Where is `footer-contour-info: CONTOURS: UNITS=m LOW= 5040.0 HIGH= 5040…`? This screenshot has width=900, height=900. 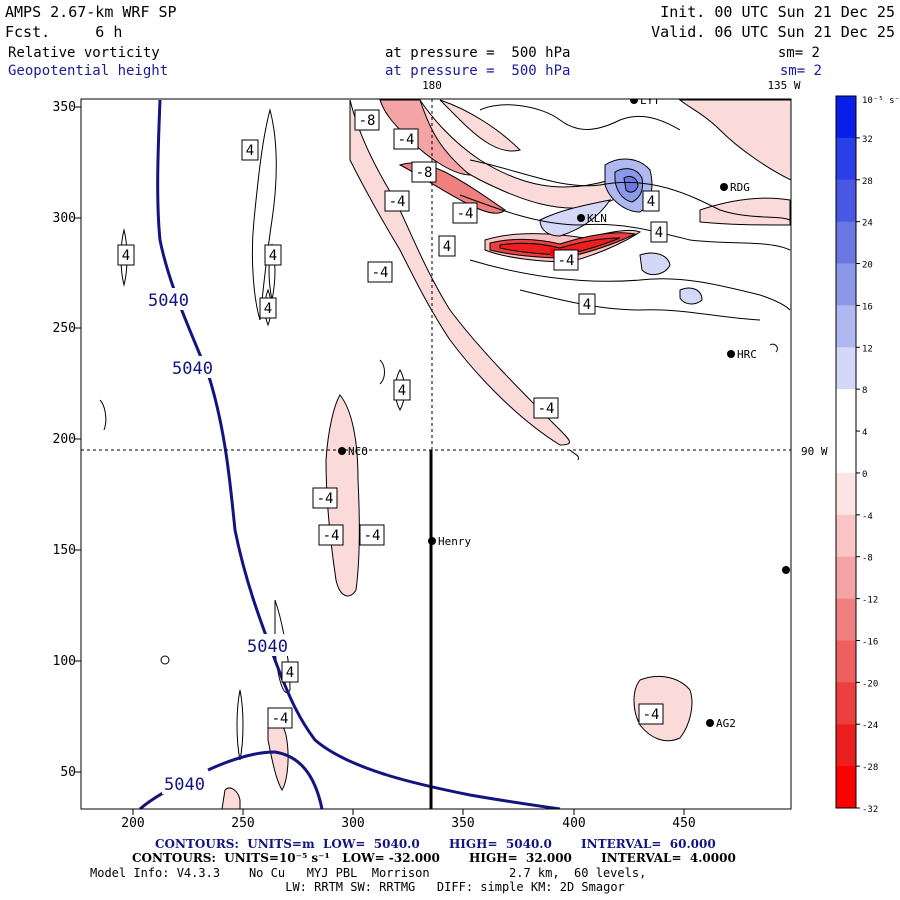 footer-contour-info: CONTOURS: UNITS=m LOW= 5040.0 HIGH= 5040… is located at coordinates (434, 851).